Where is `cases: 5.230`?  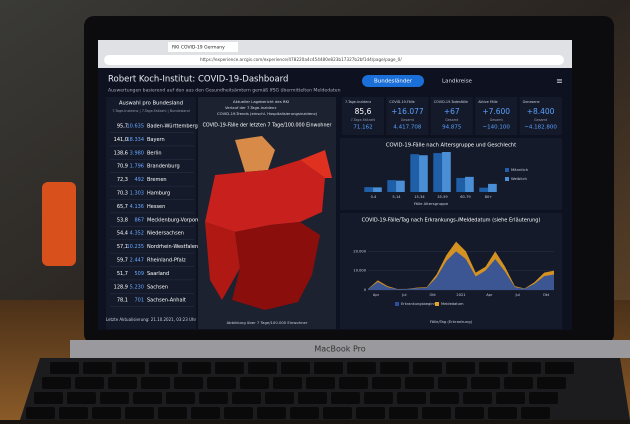
cases: 5.230 is located at coordinates (137, 287).